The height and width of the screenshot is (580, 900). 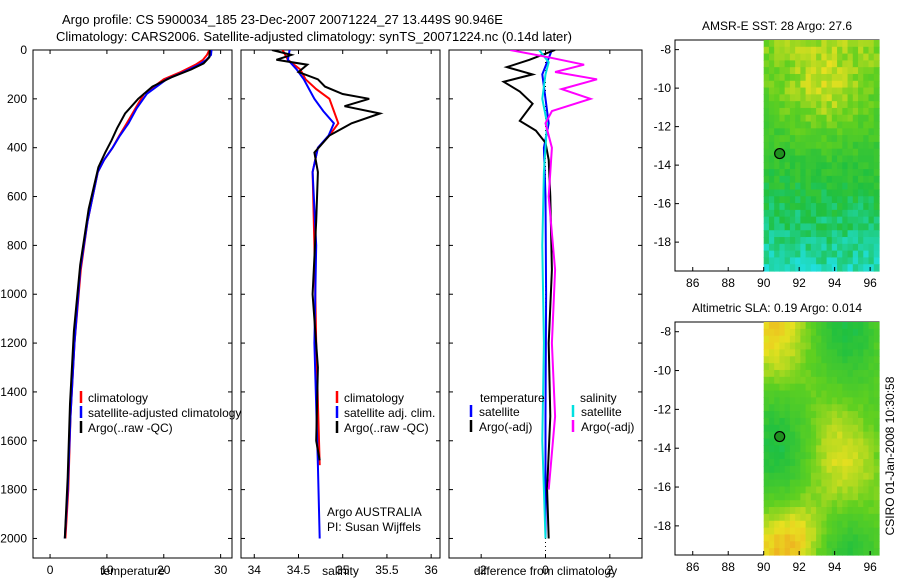 What do you see at coordinates (799, 567) in the screenshot?
I see `x-tick-label: 92` at bounding box center [799, 567].